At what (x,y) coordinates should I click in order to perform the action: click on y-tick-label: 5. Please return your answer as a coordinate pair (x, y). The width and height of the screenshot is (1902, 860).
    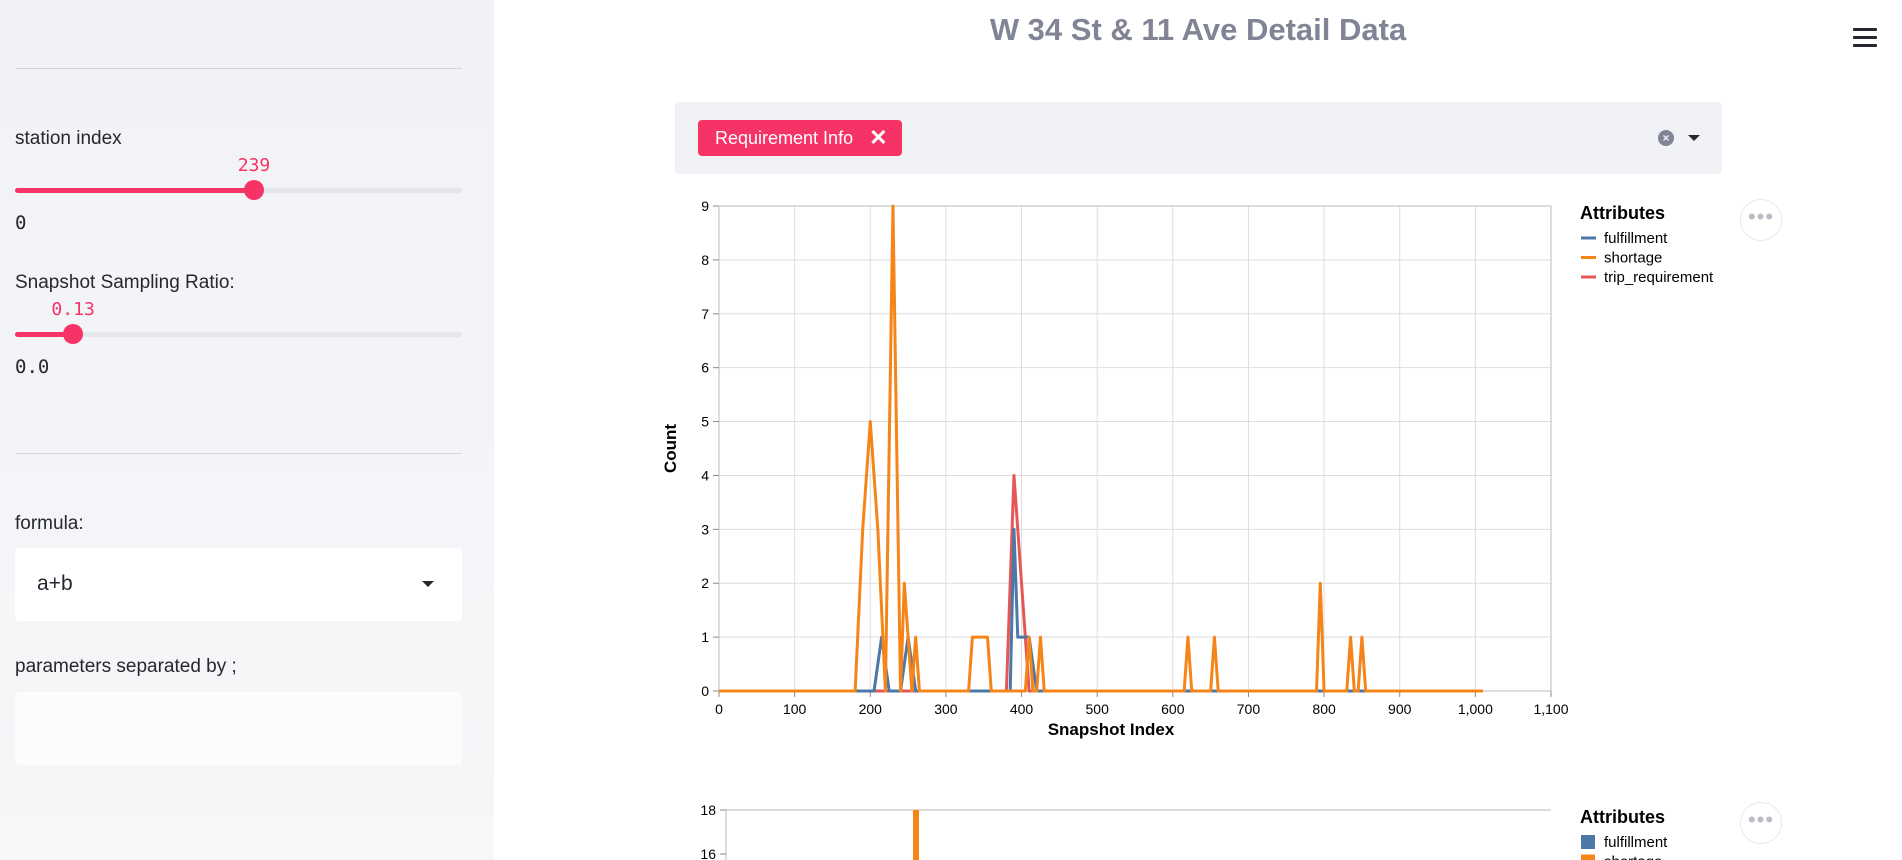
    Looking at the image, I should click on (705, 422).